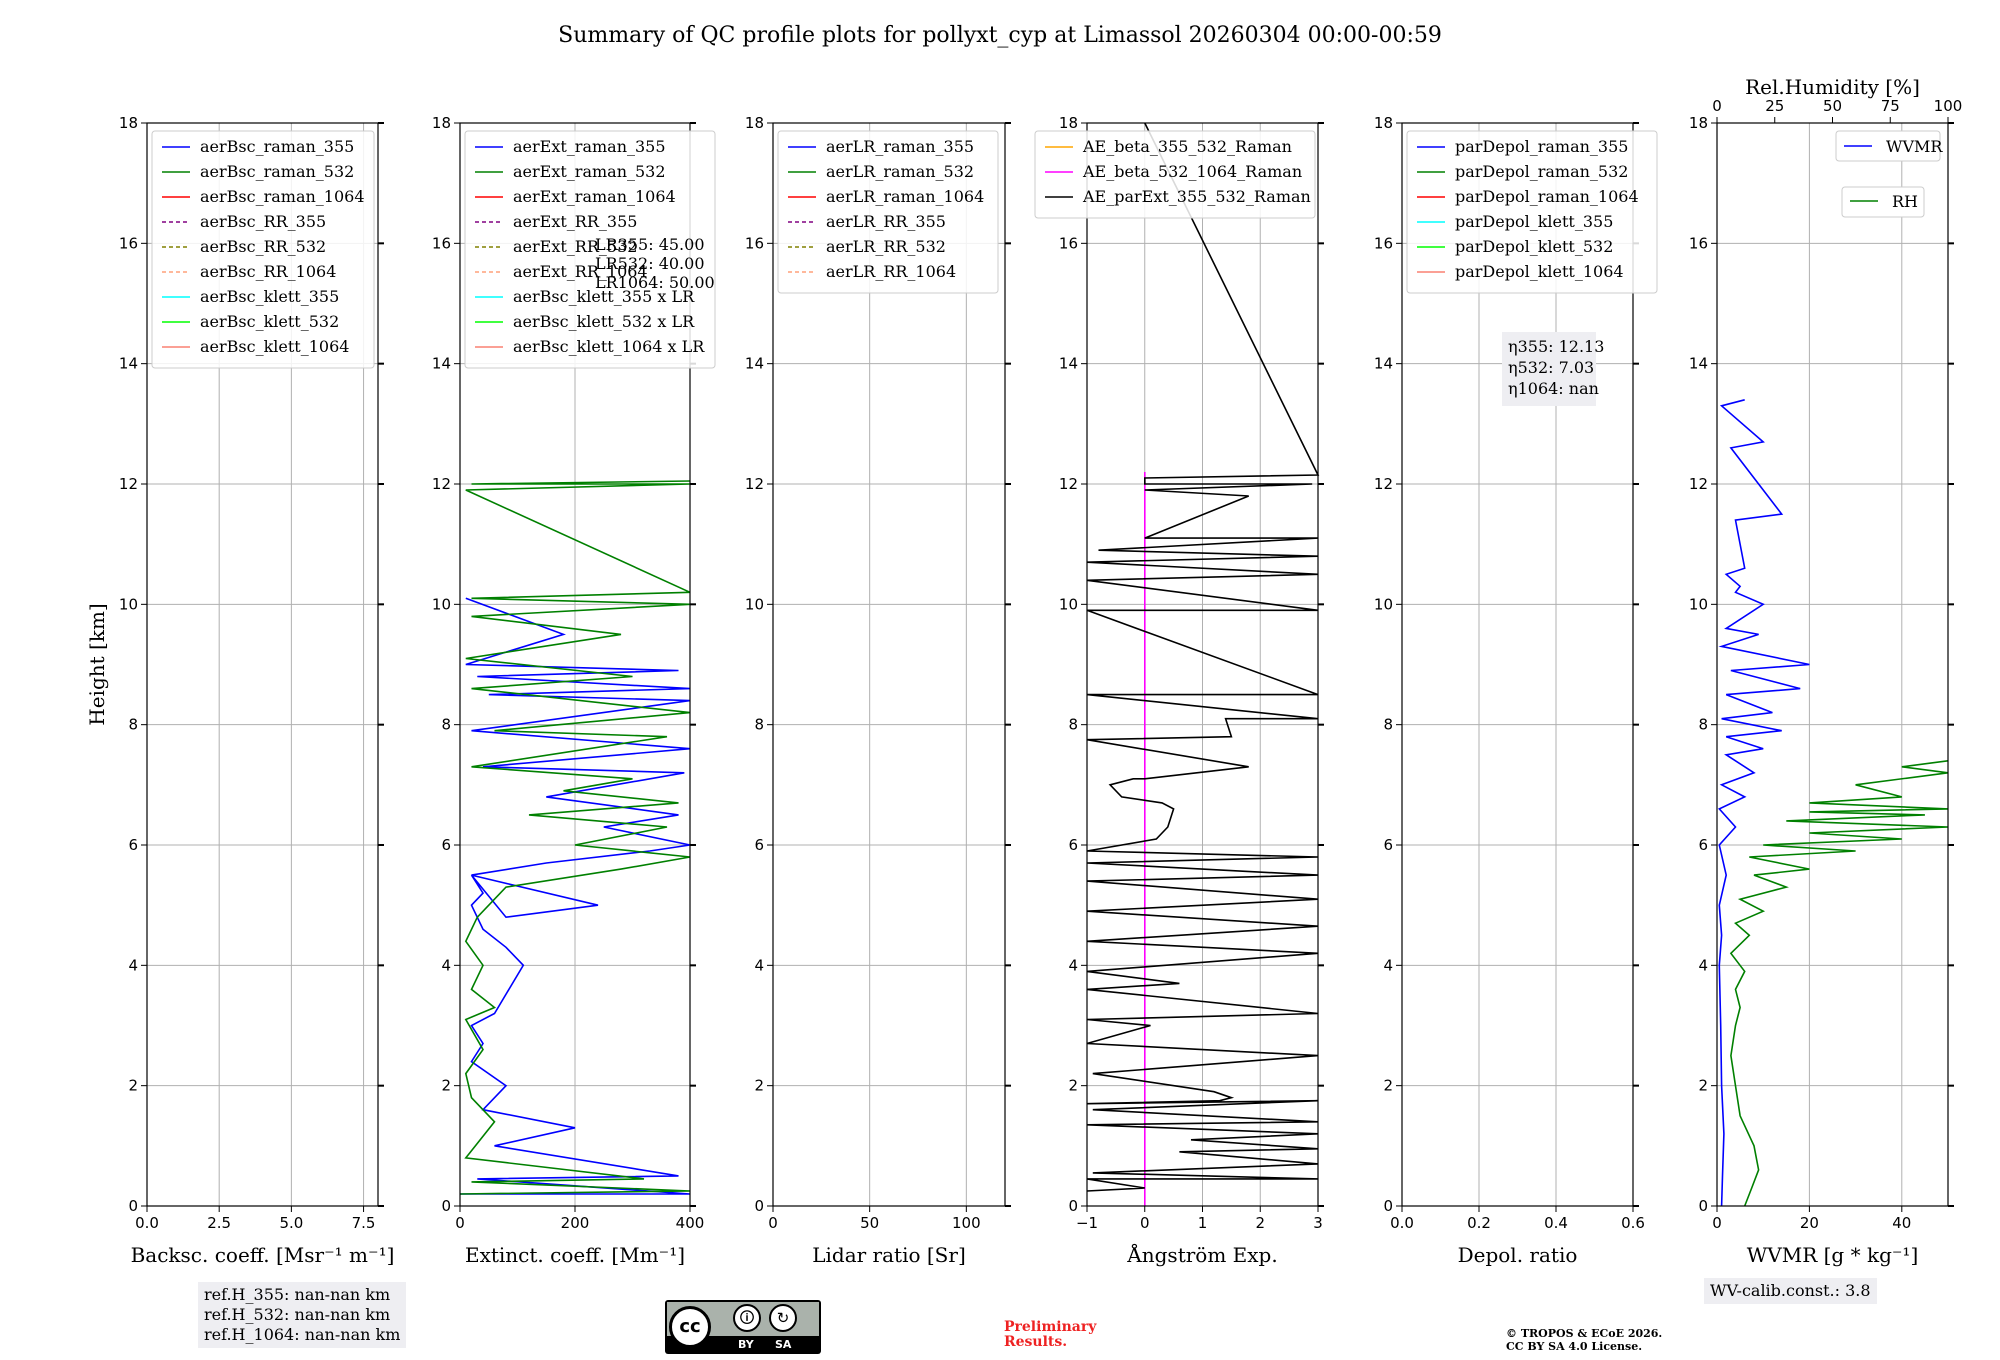 This screenshot has width=2000, height=1360. Describe the element at coordinates (1832, 106) in the screenshot. I see `x2-tick-label: 50` at that location.